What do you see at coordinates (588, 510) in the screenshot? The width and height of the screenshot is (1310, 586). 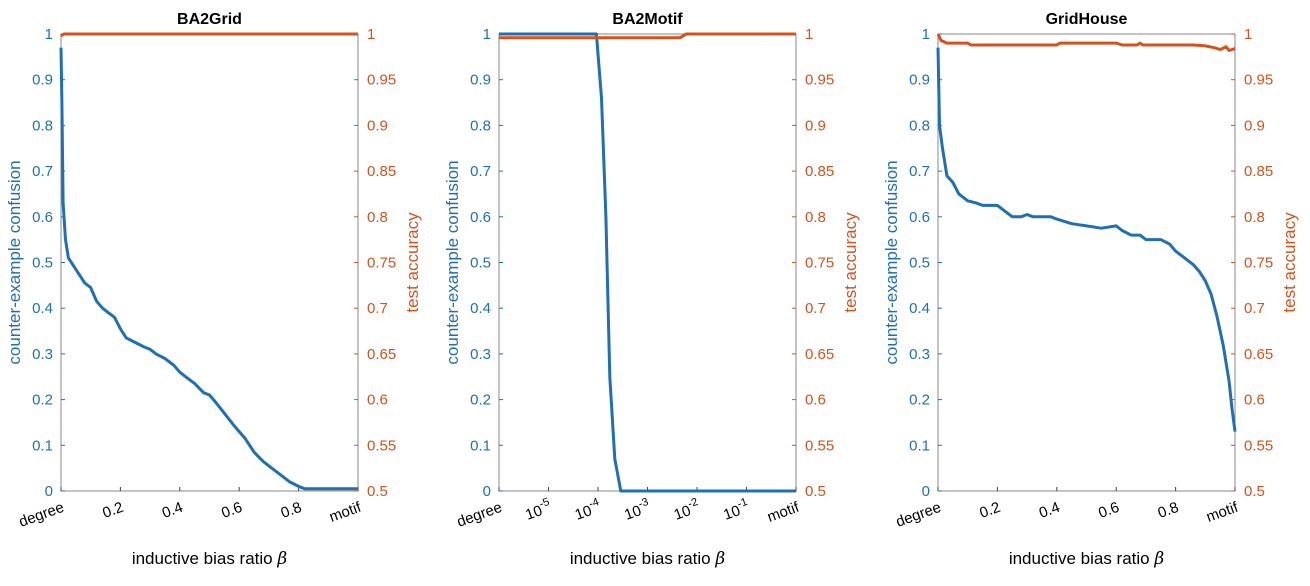 I see `x-tick-label: 10⁻⁴` at bounding box center [588, 510].